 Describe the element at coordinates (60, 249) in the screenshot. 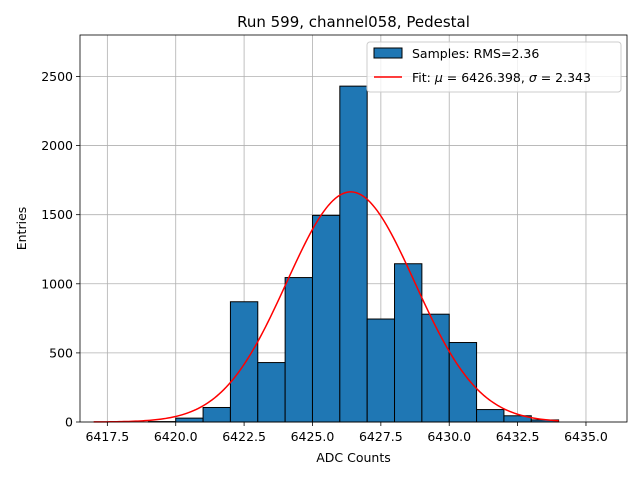

I see `y-axis-ticks: 0 500 1000 1500 2000 2500` at that location.